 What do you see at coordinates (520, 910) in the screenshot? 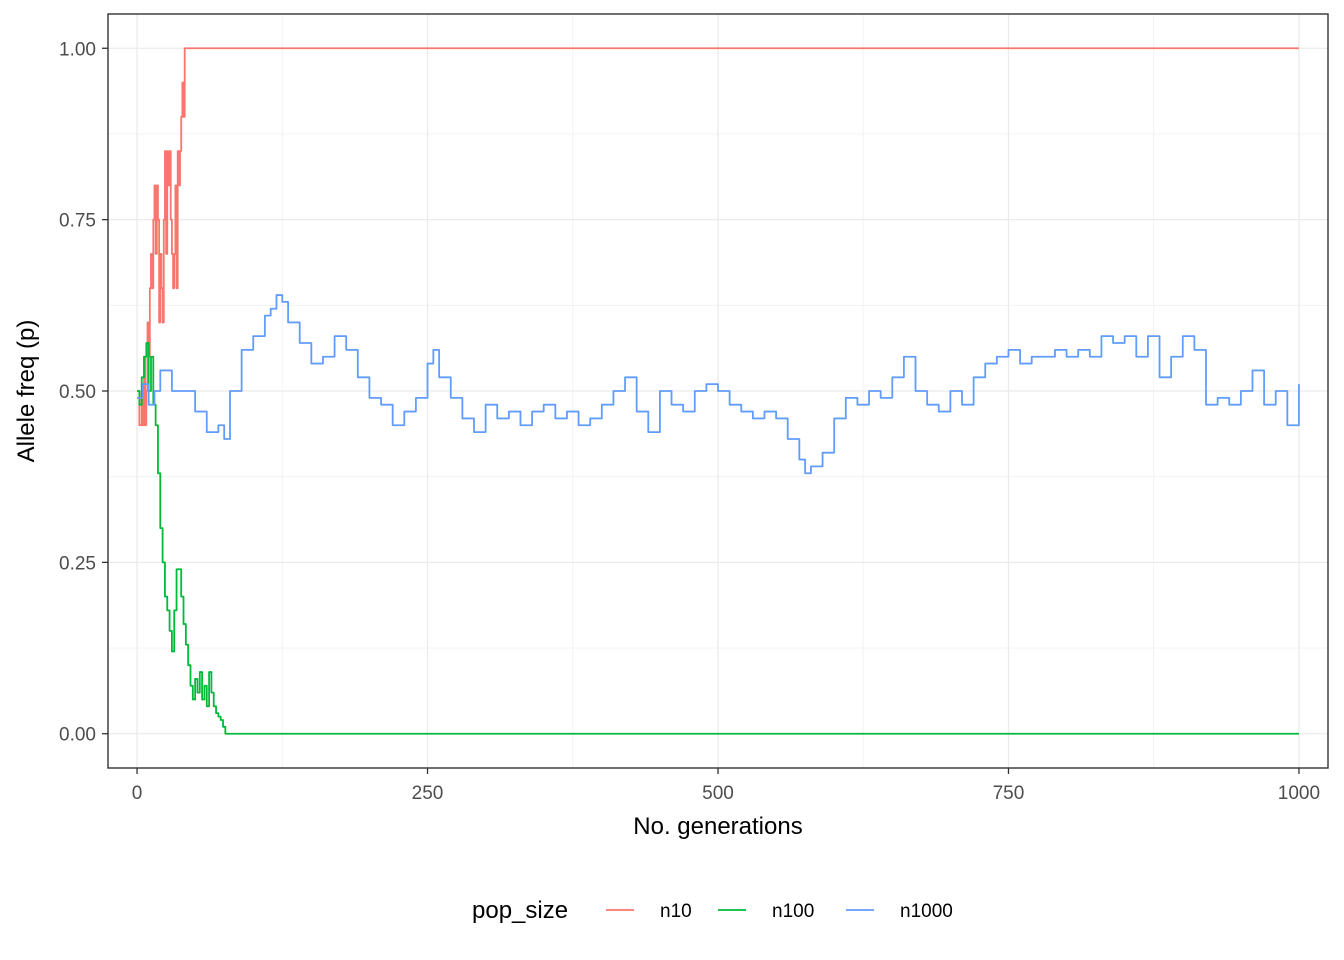
I see `legend-title: pop_size` at bounding box center [520, 910].